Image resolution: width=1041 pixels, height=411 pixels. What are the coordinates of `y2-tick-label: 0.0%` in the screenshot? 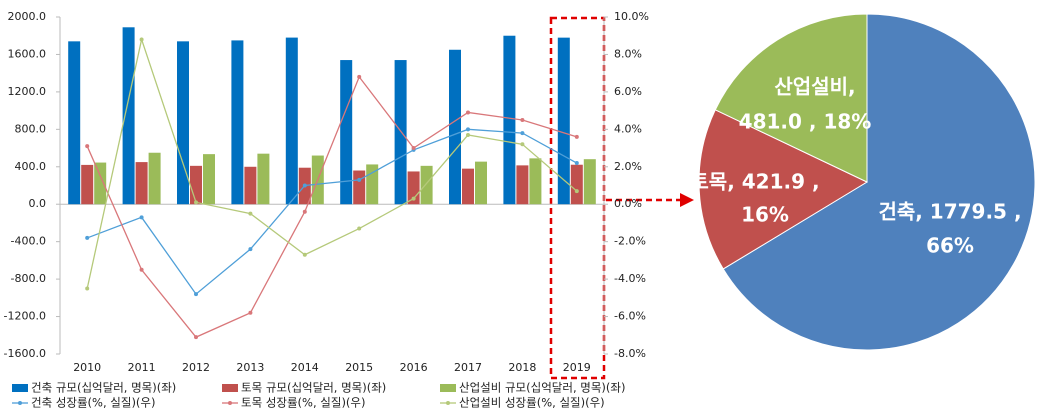 It's located at (628, 203).